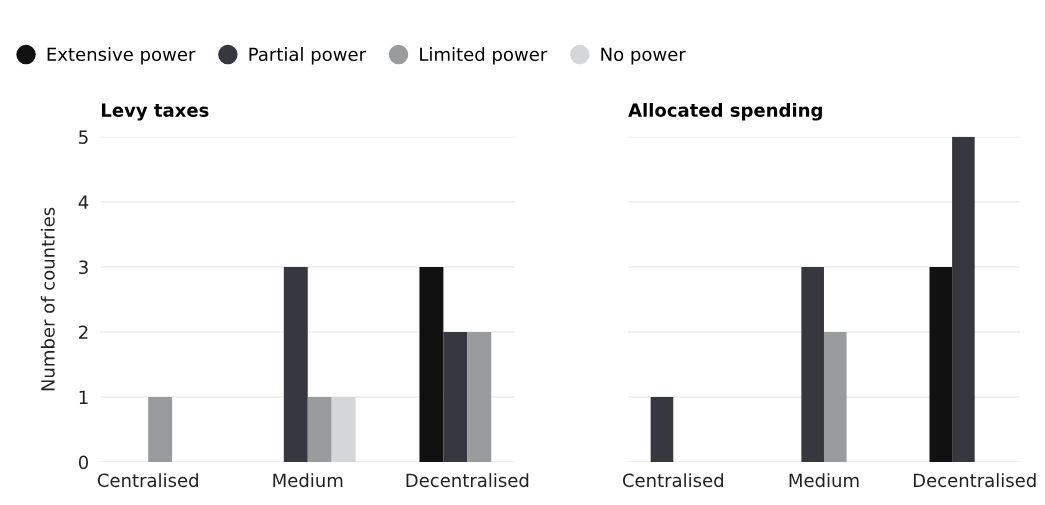  I want to click on chart-title: Levy taxes, so click(155, 112).